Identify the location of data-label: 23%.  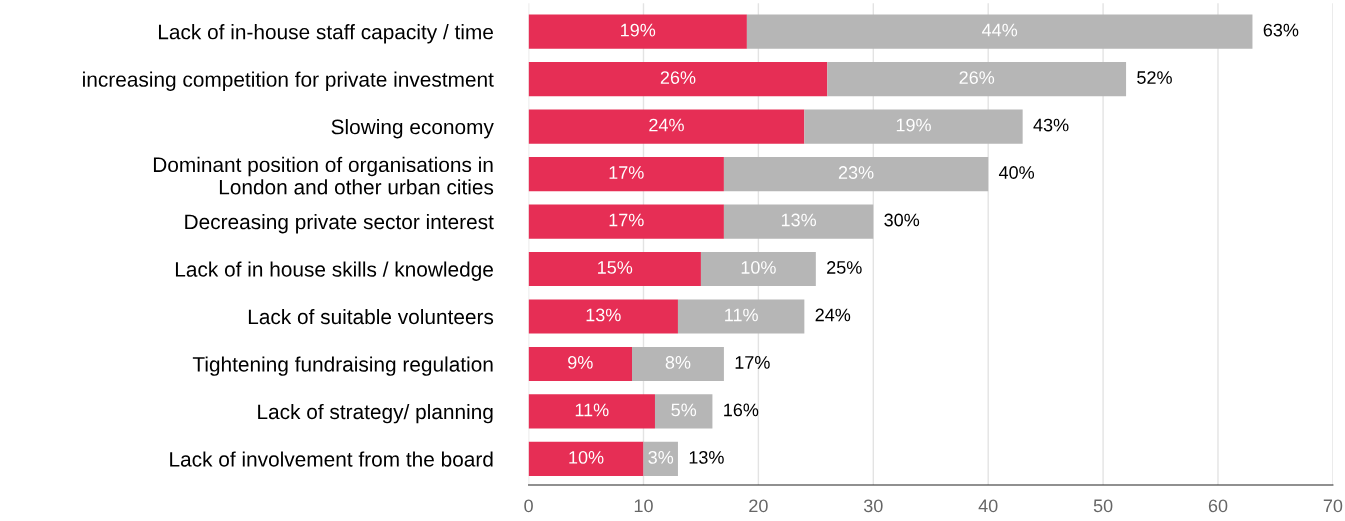
(856, 172).